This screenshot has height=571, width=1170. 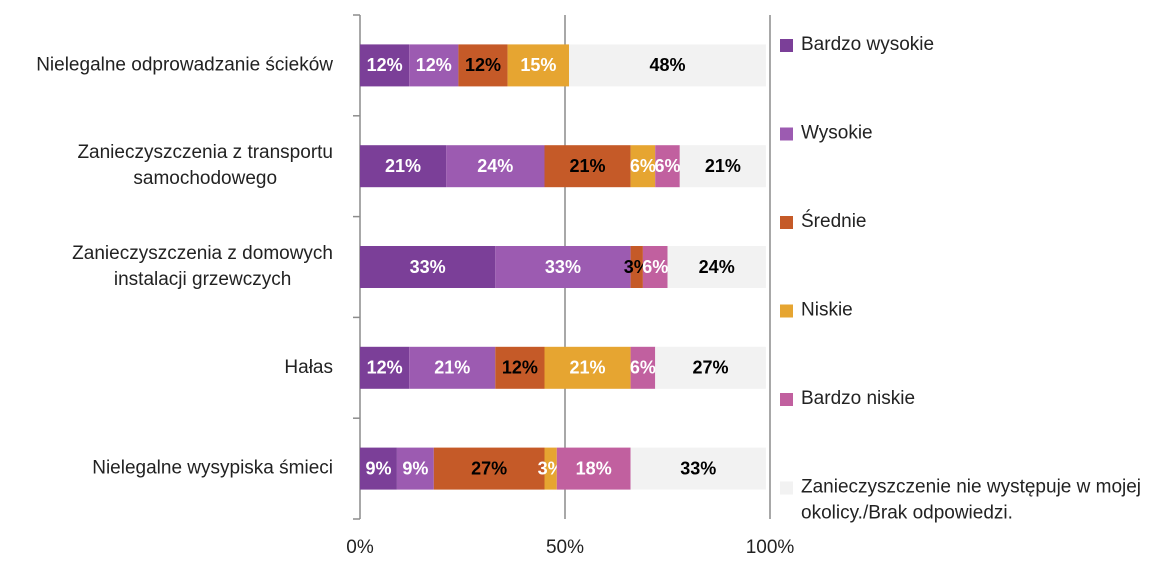 What do you see at coordinates (770, 547) in the screenshot?
I see `x-tick-label: 100%` at bounding box center [770, 547].